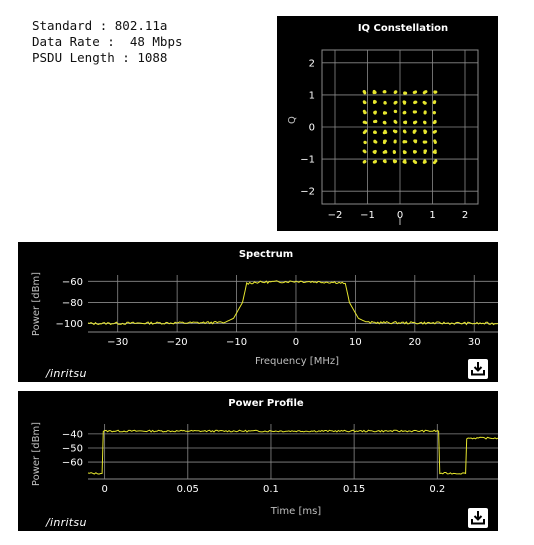 Image resolution: width=534 pixels, height=545 pixels. Describe the element at coordinates (400, 222) in the screenshot. I see `iq-x-axis-label: I` at that location.